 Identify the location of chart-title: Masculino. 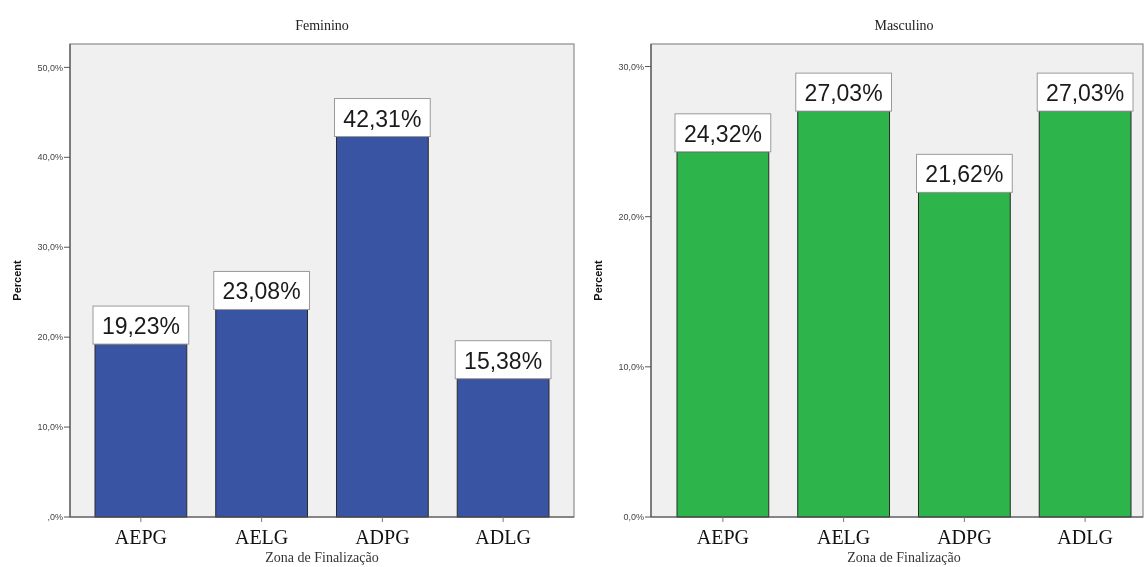
(904, 25).